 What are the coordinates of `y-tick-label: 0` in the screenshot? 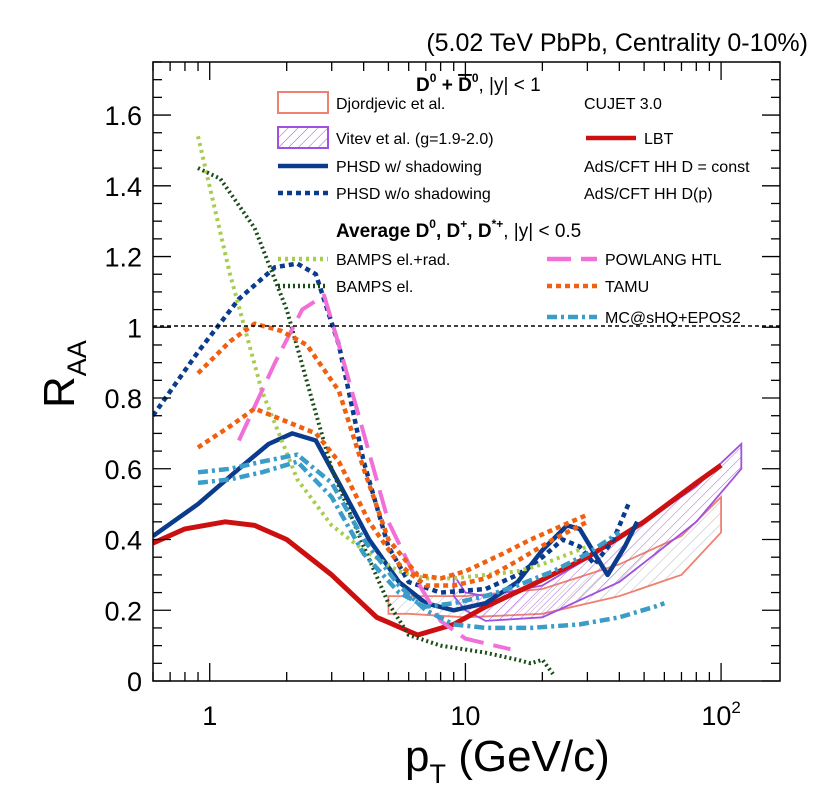 It's located at (134, 682).